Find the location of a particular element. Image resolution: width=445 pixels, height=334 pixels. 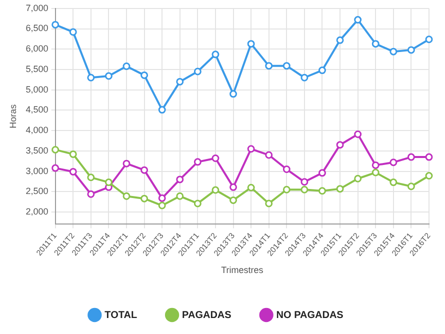

y-tick-label: 2,000 is located at coordinates (37, 211).